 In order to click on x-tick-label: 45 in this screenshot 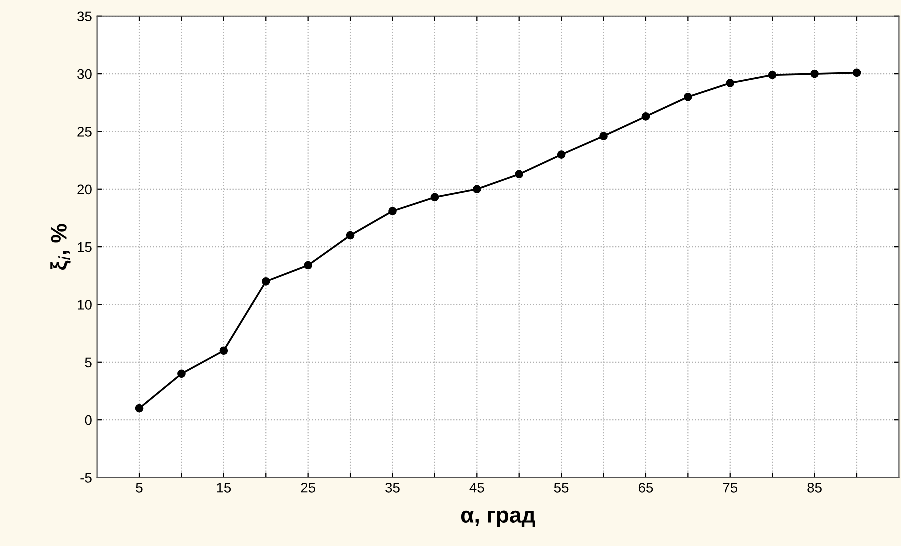, I will do `click(477, 488)`.